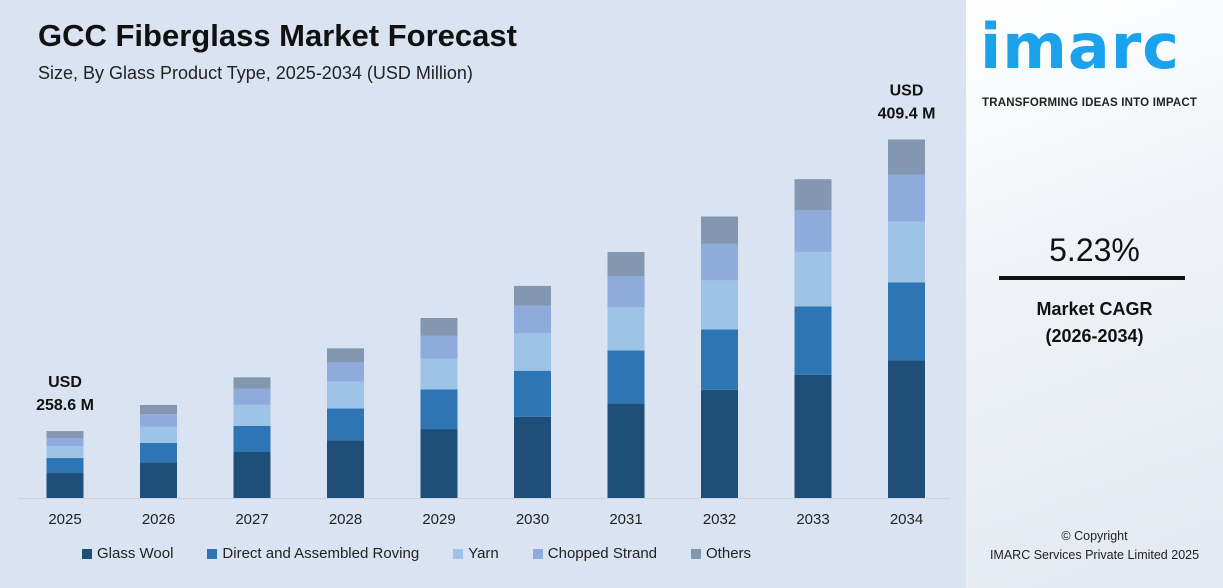 This screenshot has width=1223, height=588. I want to click on bar-segment-others-2028, so click(345, 355).